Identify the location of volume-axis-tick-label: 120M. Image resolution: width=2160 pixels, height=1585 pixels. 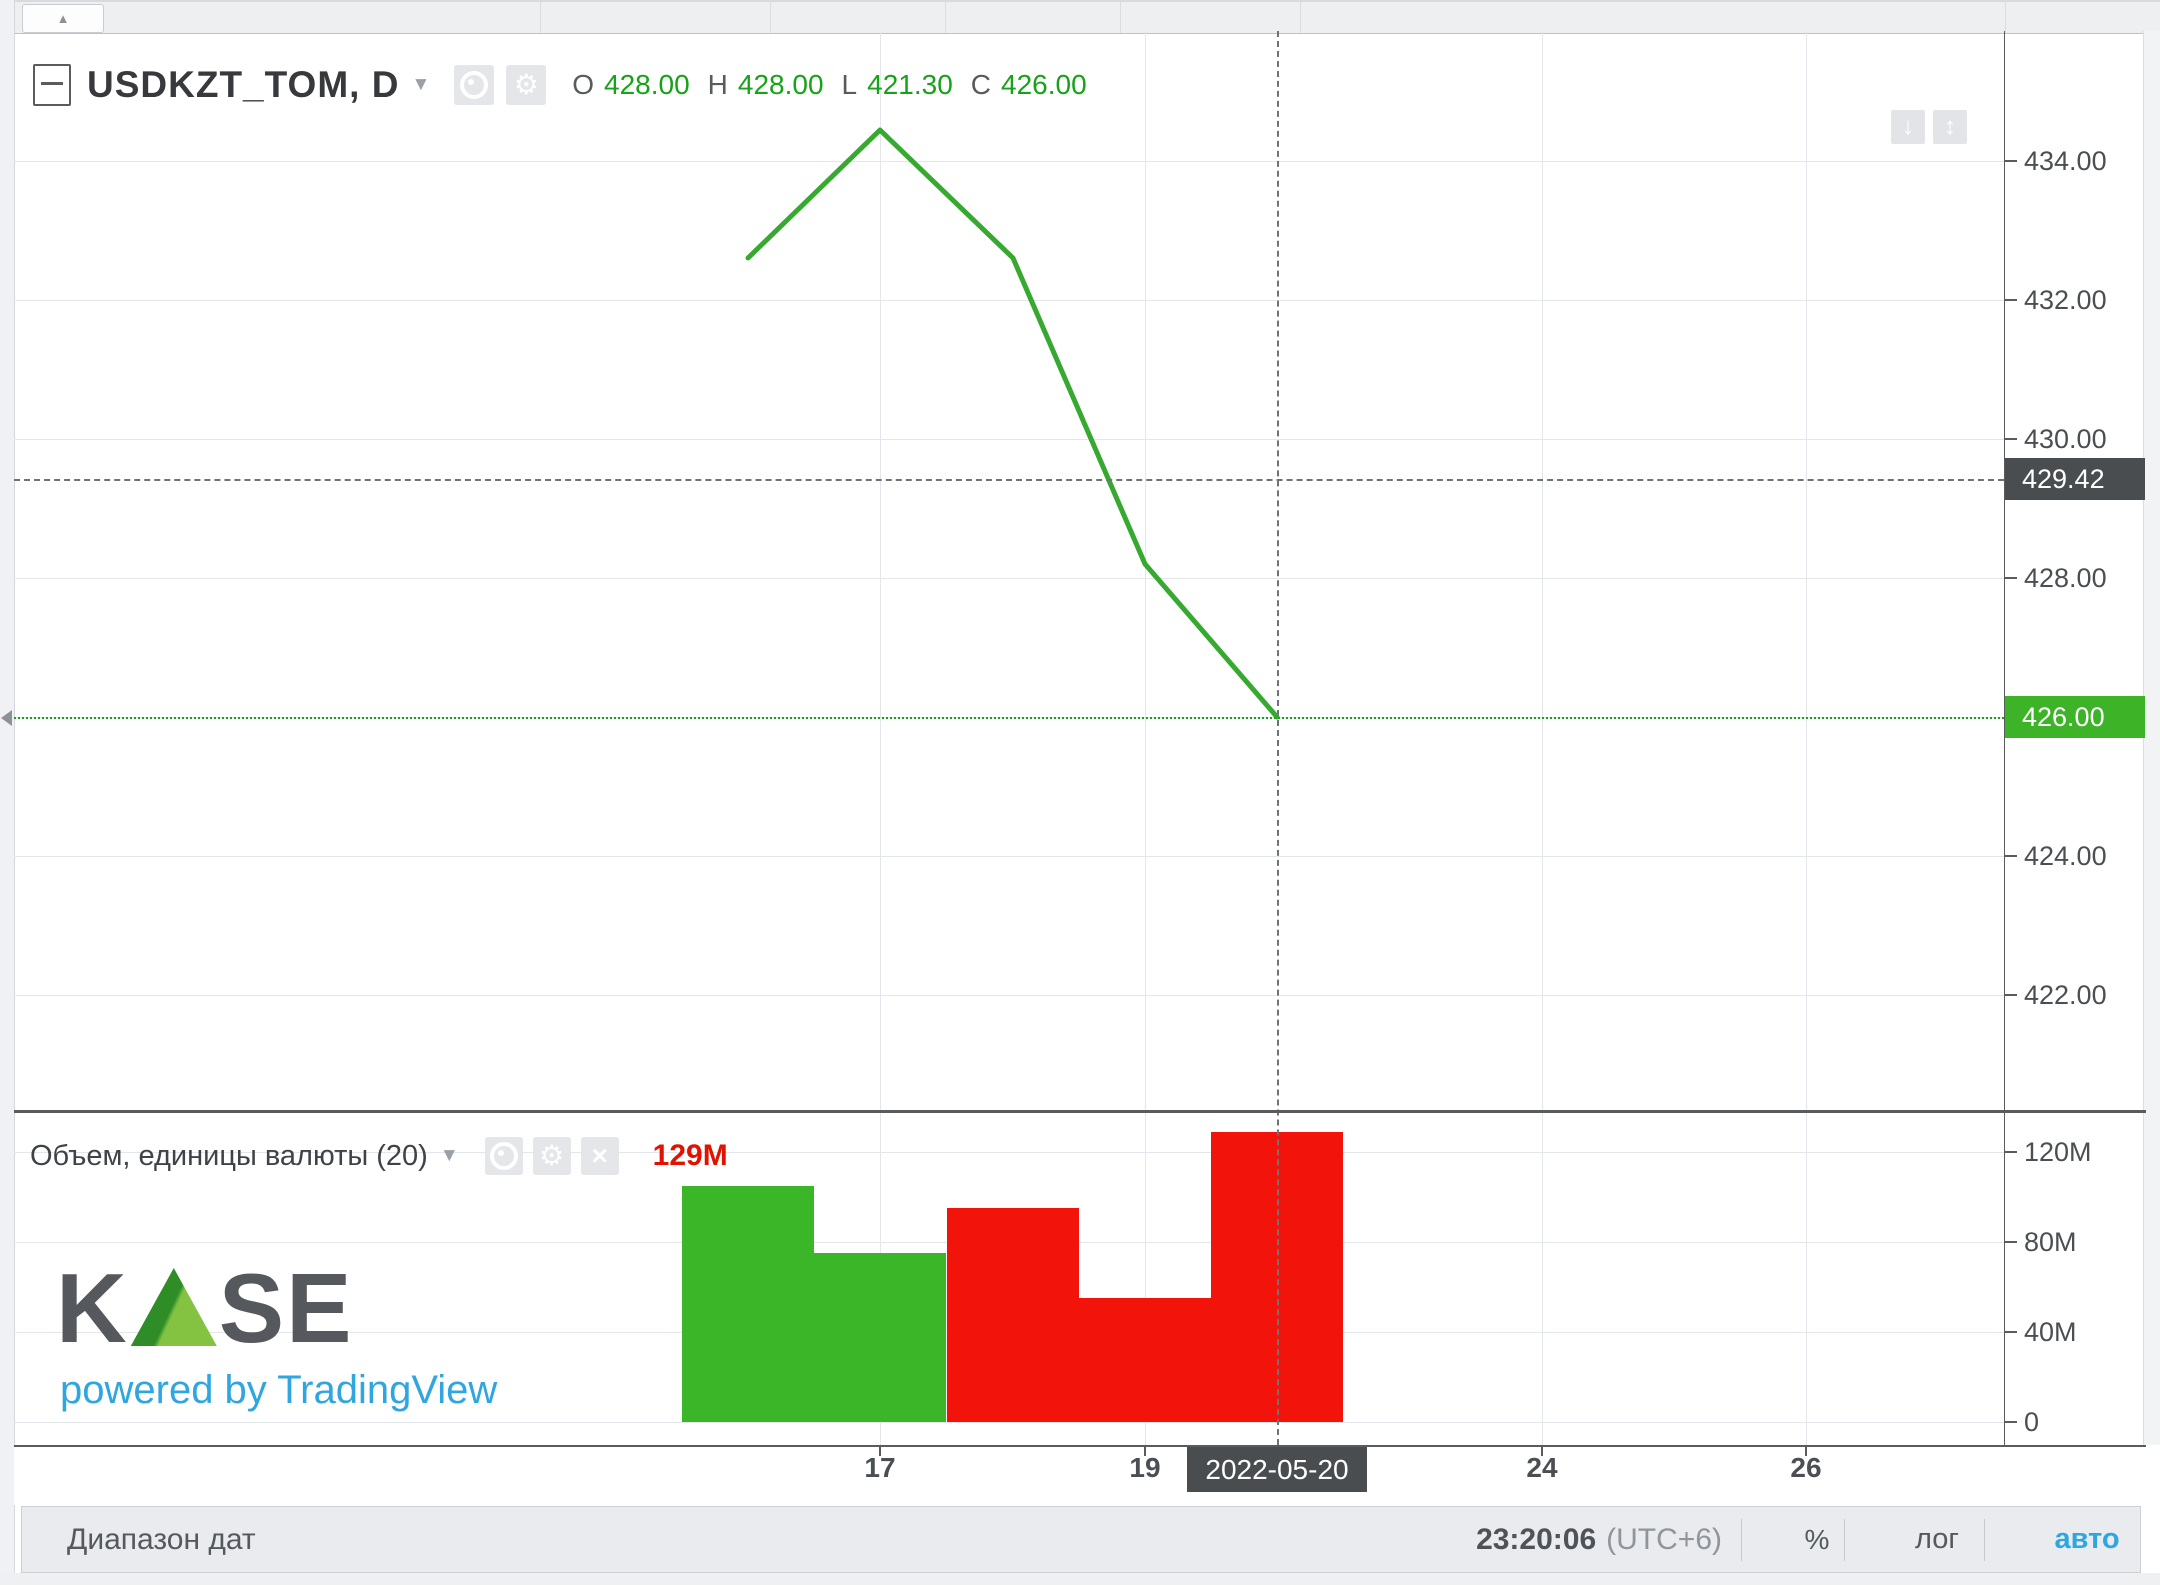
(2058, 1152).